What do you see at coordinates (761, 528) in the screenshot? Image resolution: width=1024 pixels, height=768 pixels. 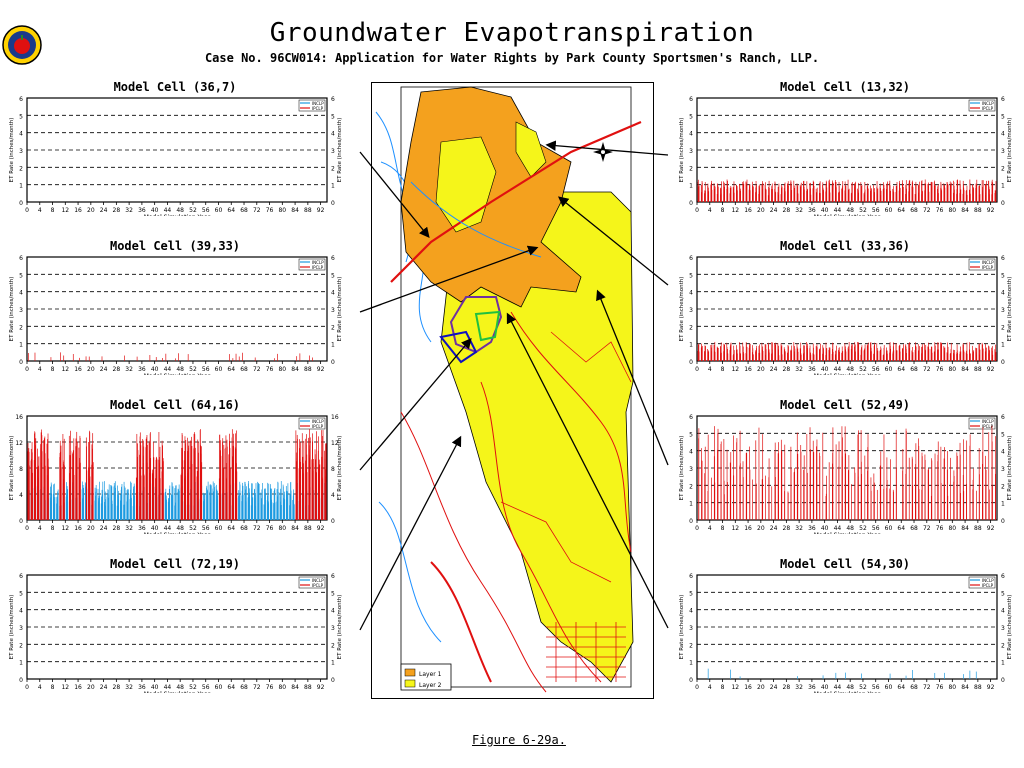 I see `x-tick-label: 20` at bounding box center [761, 528].